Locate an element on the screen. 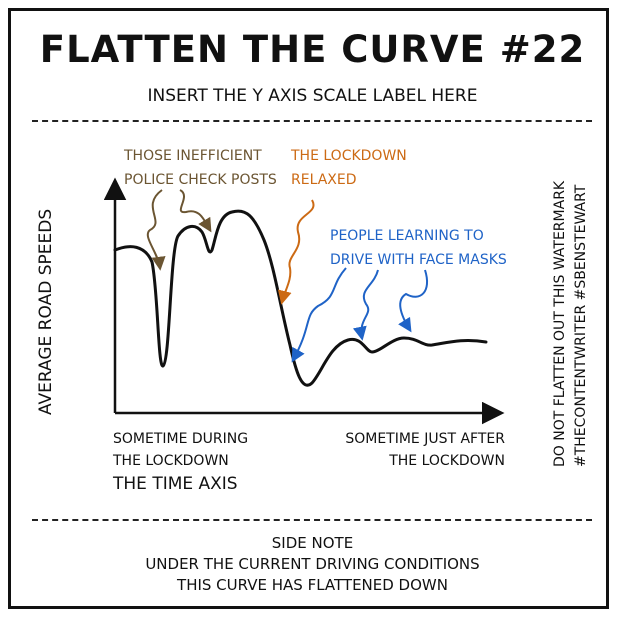 This screenshot has height=625, width=625. x-tick-label-end: SOMETIME JUST AFTER THE LOCKDOWN is located at coordinates (425, 450).